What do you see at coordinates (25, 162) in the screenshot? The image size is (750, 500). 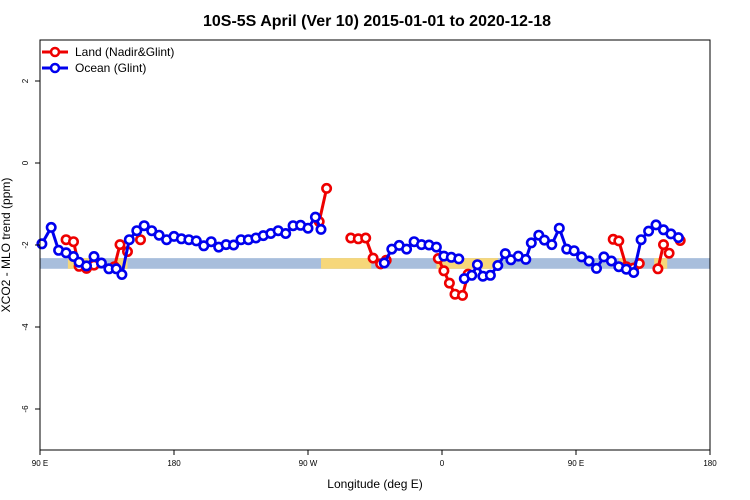 I see `y-tick-label-1: 0` at bounding box center [25, 162].